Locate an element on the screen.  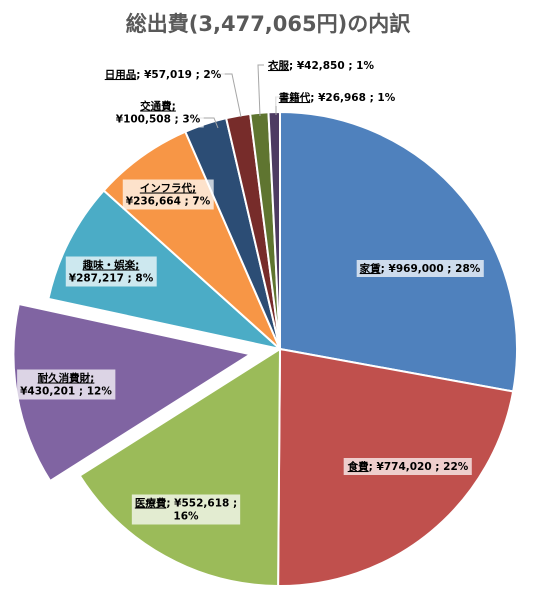
data-label-1: 家賃; ¥969,000 ; 28% is located at coordinates (420, 268).